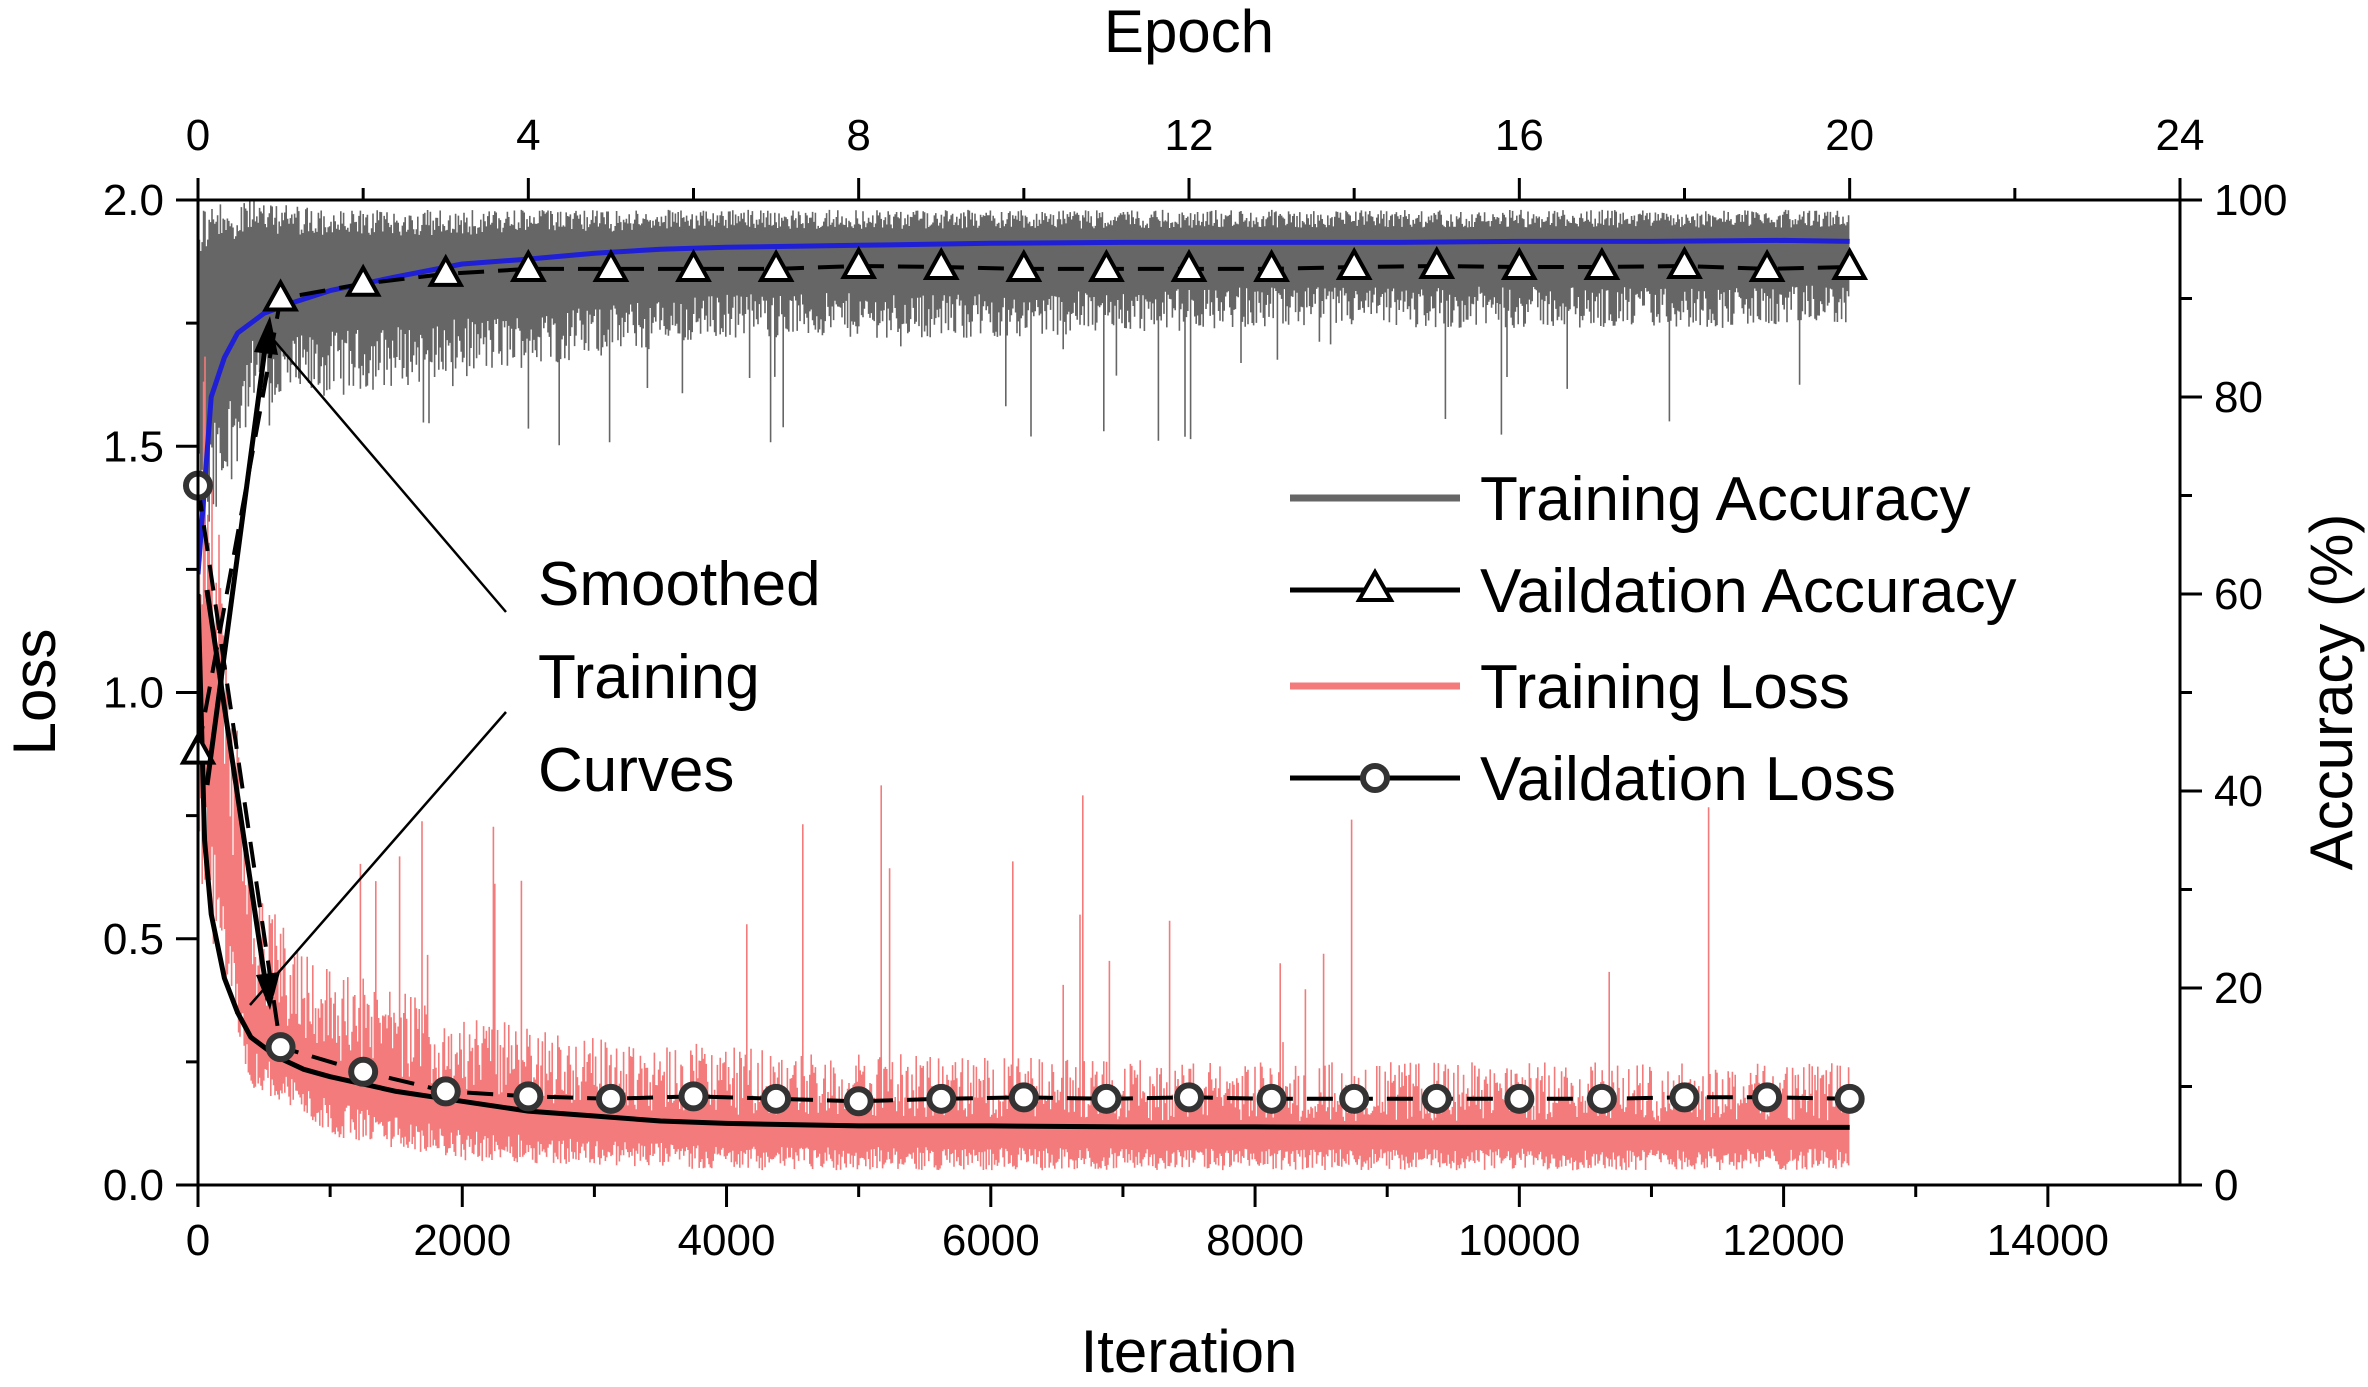 The height and width of the screenshot is (1387, 2368). I want to click on legend-label-training-loss: Training Loss, so click(1665, 687).